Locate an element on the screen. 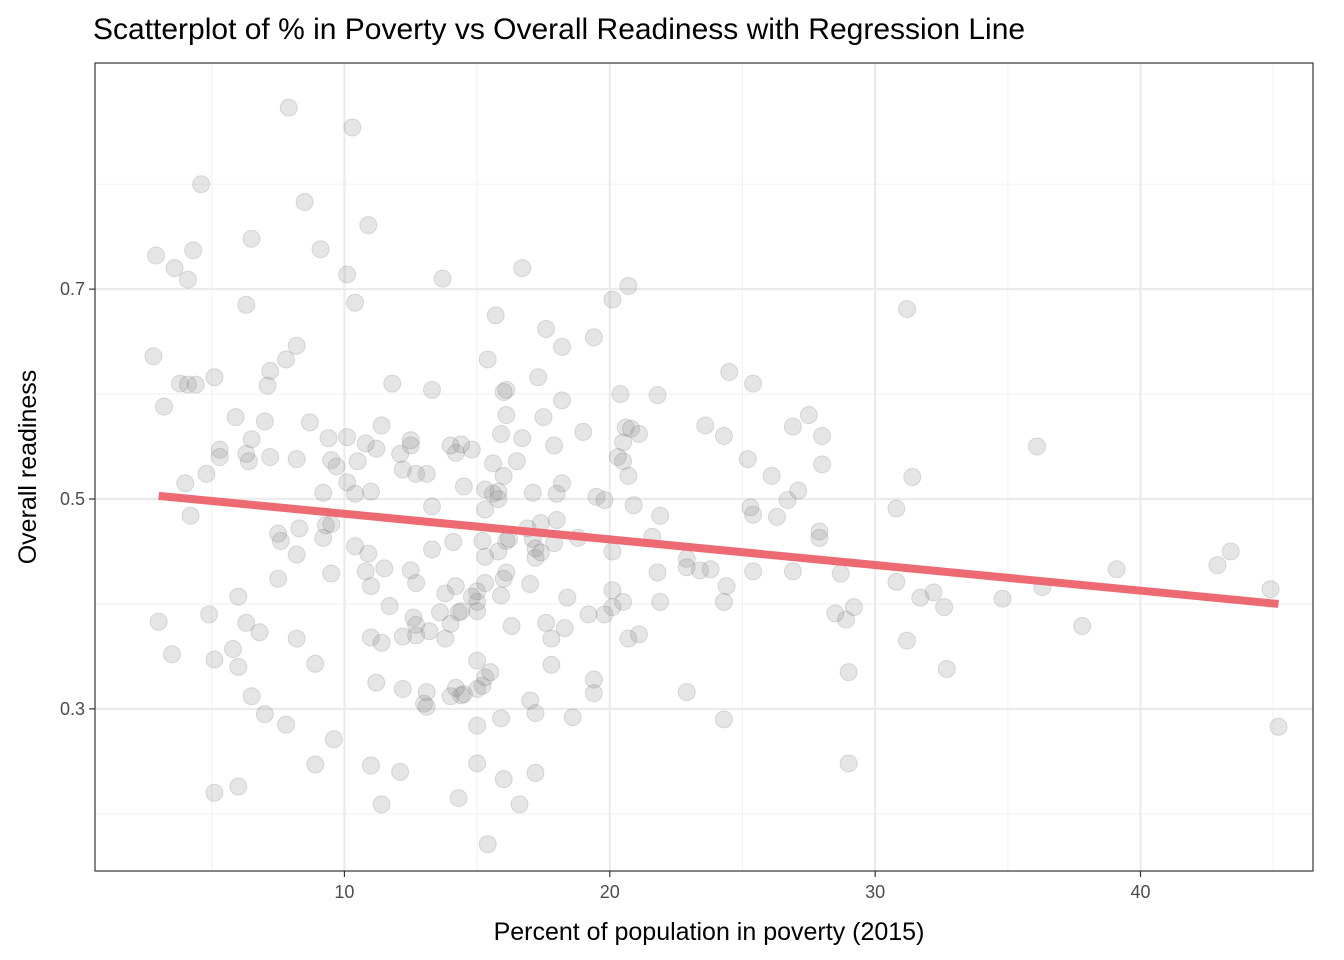 This screenshot has width=1344, height=960. y-tick-label: 0.3 is located at coordinates (72, 709).